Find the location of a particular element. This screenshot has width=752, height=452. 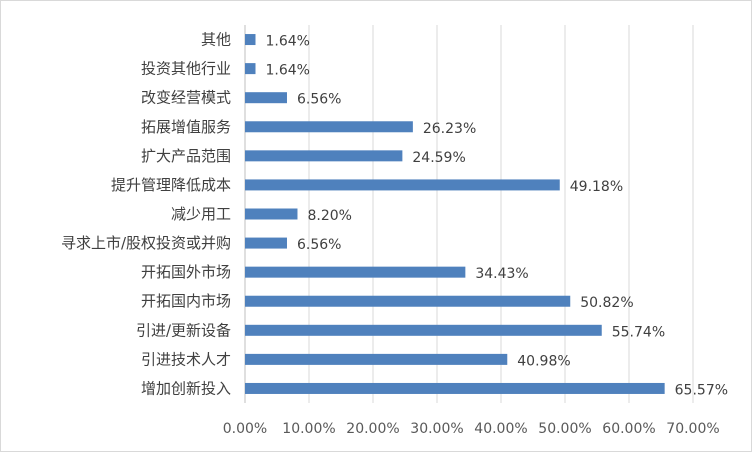

x-tick-label: 20.00% is located at coordinates (372, 429).